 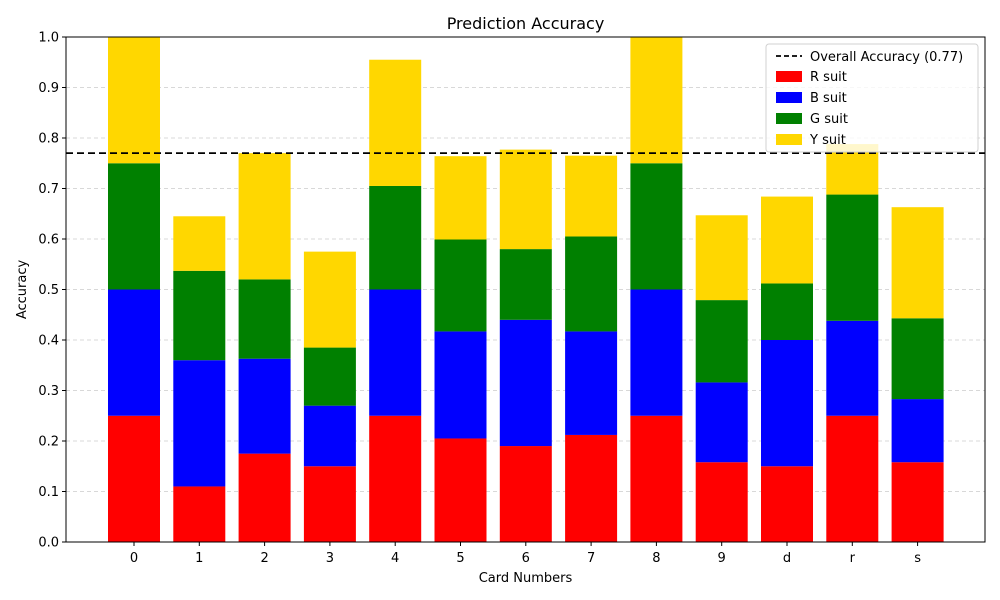 What do you see at coordinates (48, 290) in the screenshot?
I see `y-tick-label: 0.5` at bounding box center [48, 290].